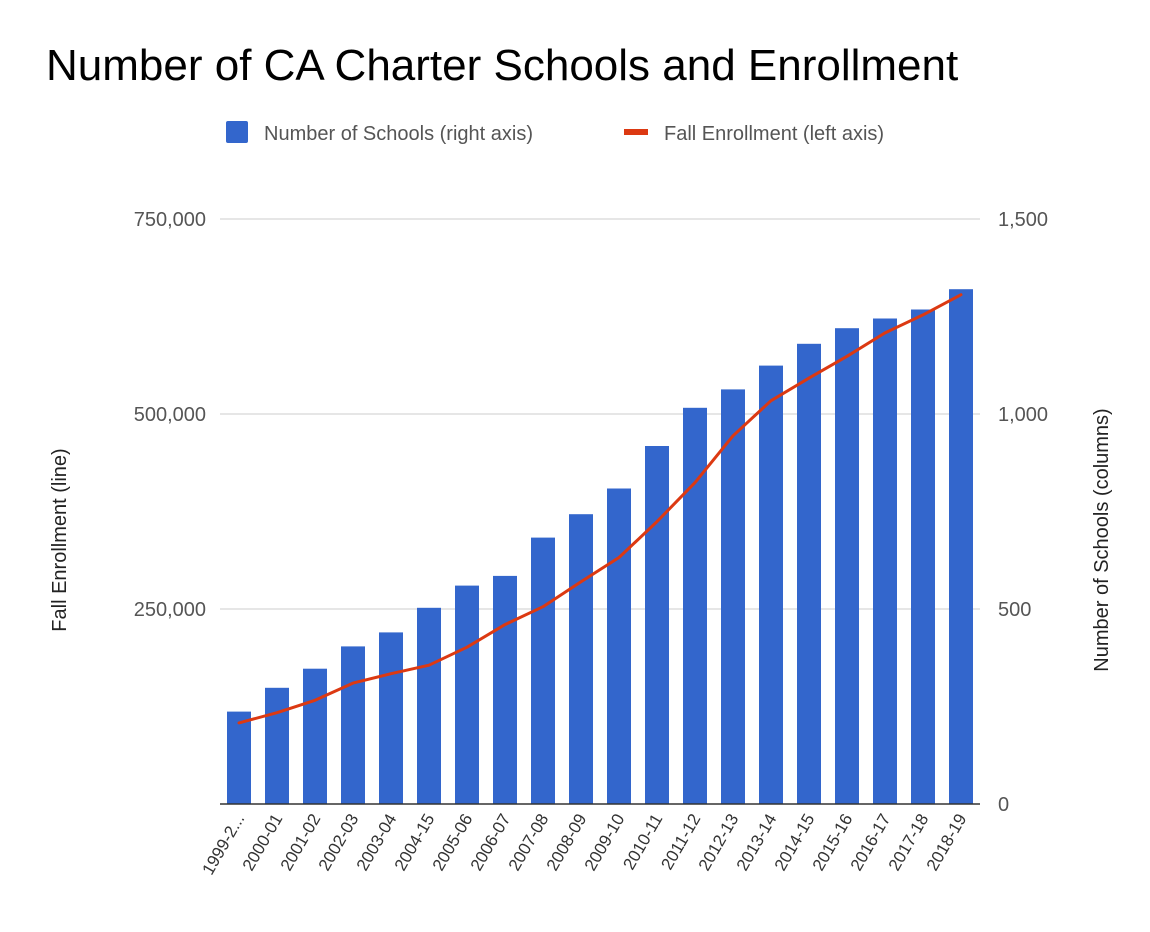  Describe the element at coordinates (170, 610) in the screenshot. I see `left-tick-label: 250,000` at that location.